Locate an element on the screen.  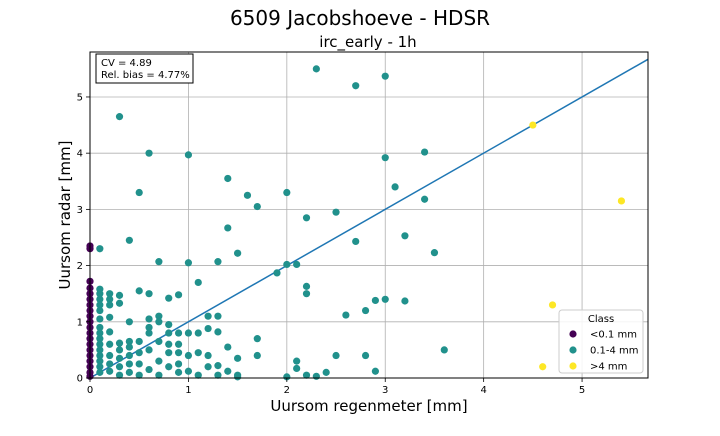
legend-label: <0.1 mm is located at coordinates (613, 335).